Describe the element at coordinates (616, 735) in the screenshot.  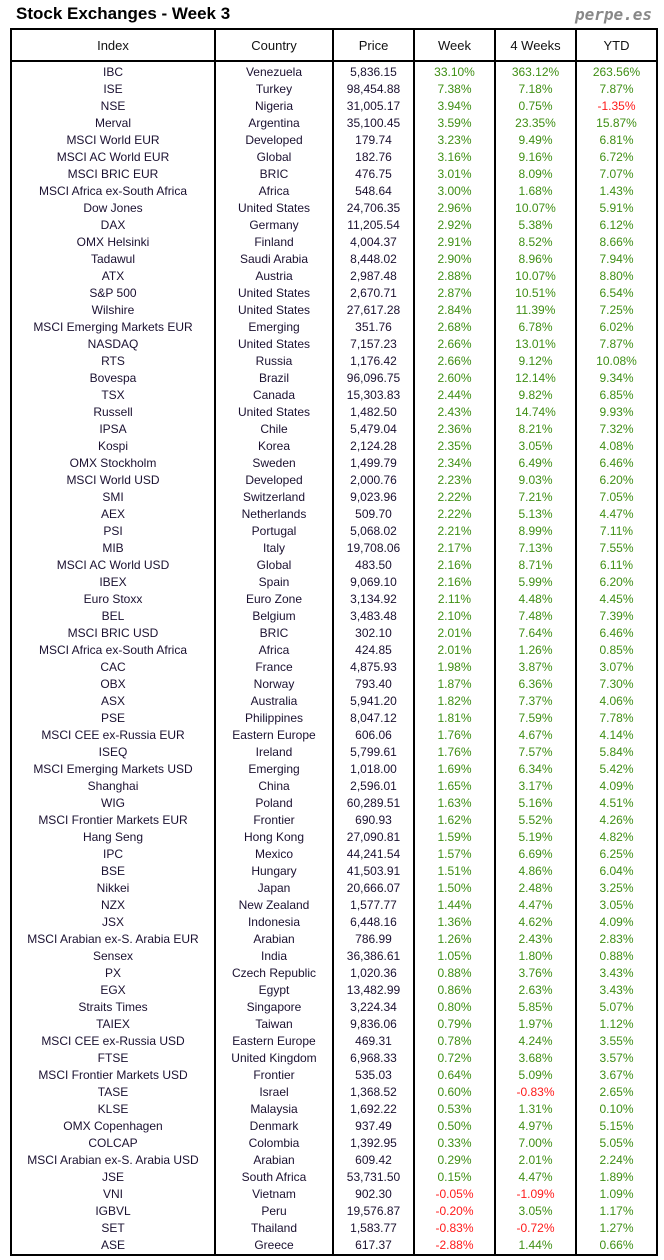
I see `ytd-change-cell: 4.14%` at that location.